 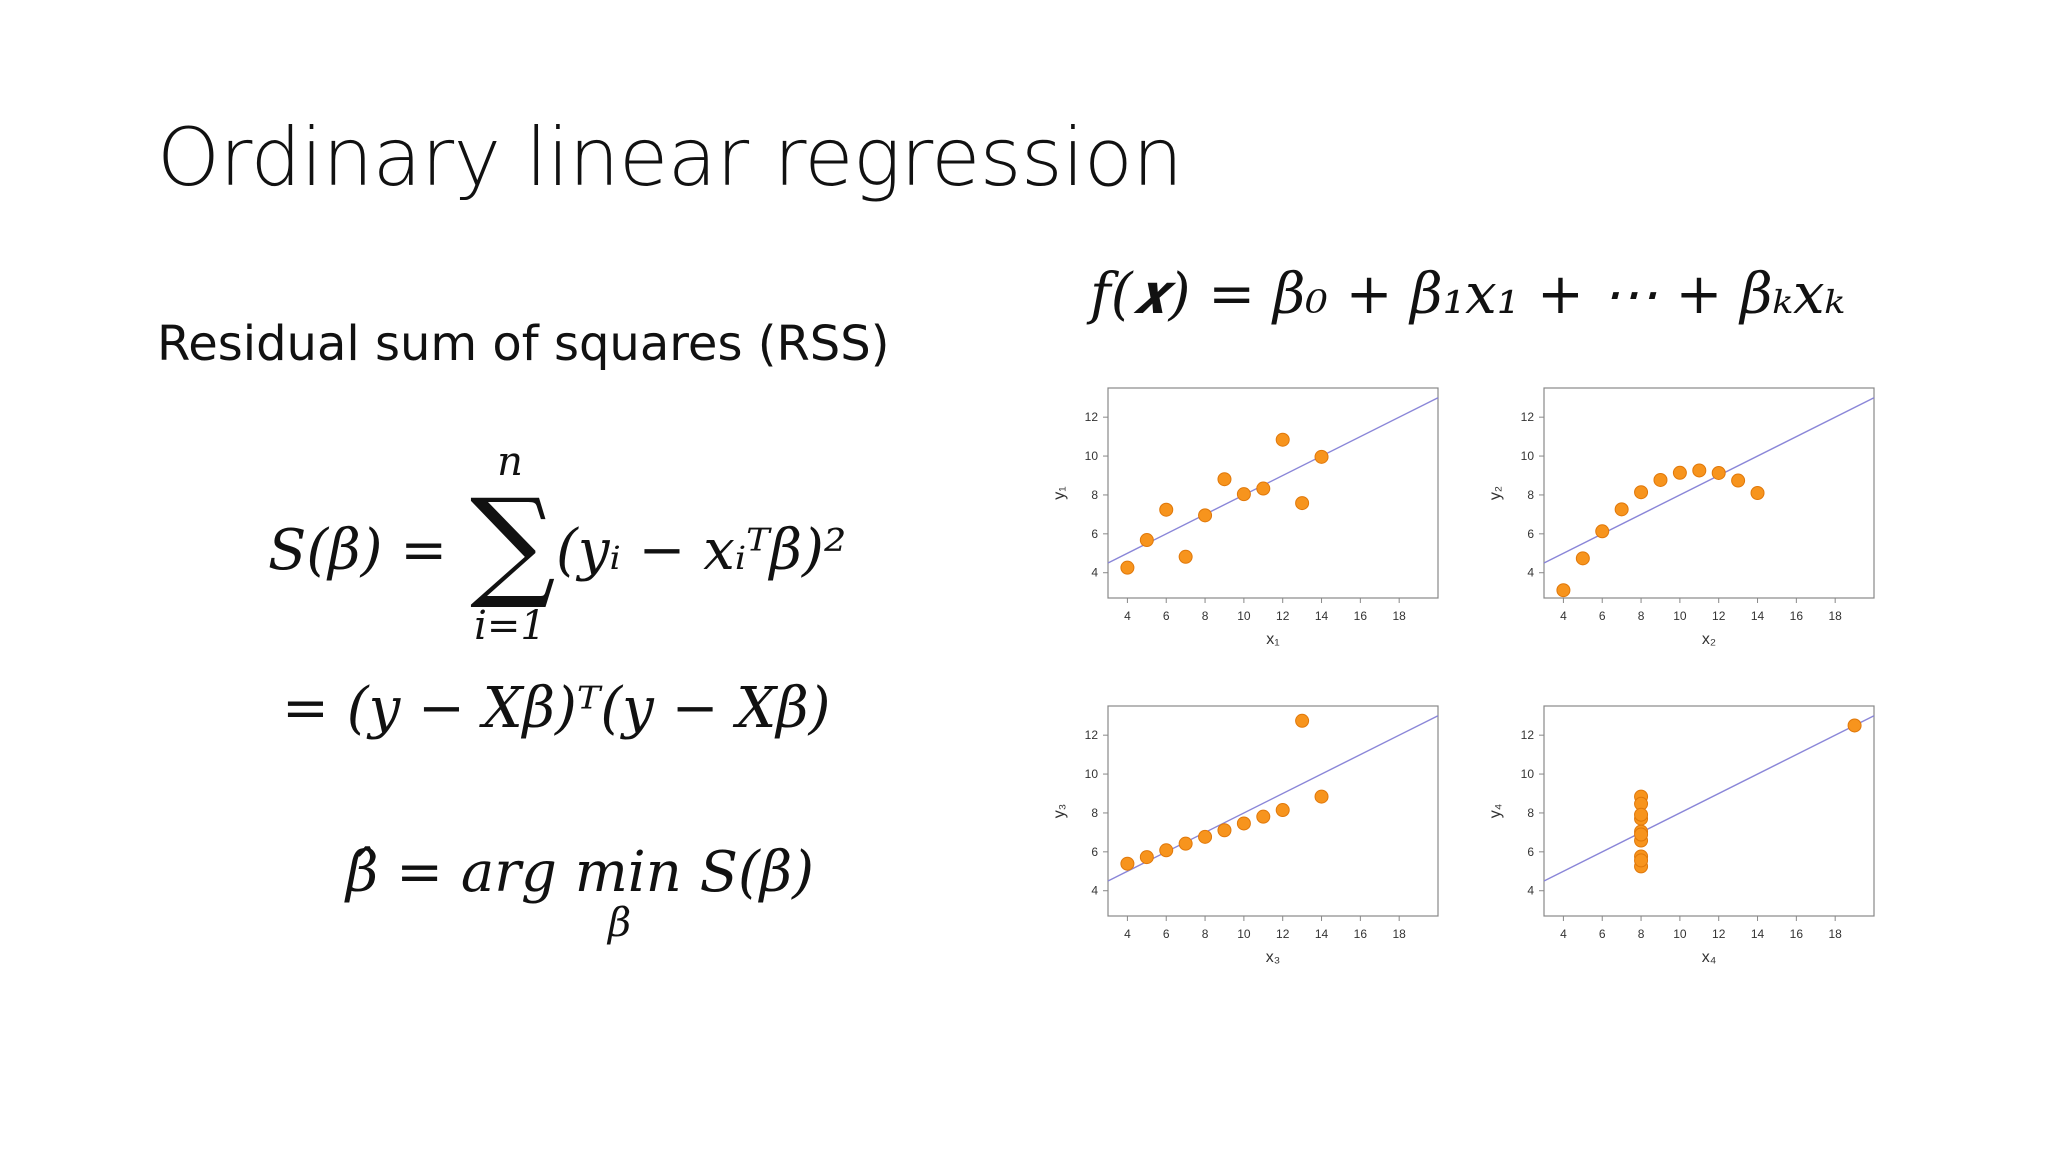 What do you see at coordinates (1059, 492) in the screenshot?
I see `y-axis-label: y₁` at bounding box center [1059, 492].